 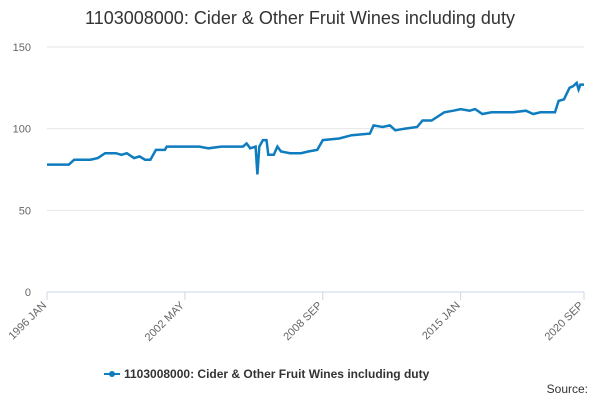 I want to click on y-tick-label: 0, so click(x=28, y=293).